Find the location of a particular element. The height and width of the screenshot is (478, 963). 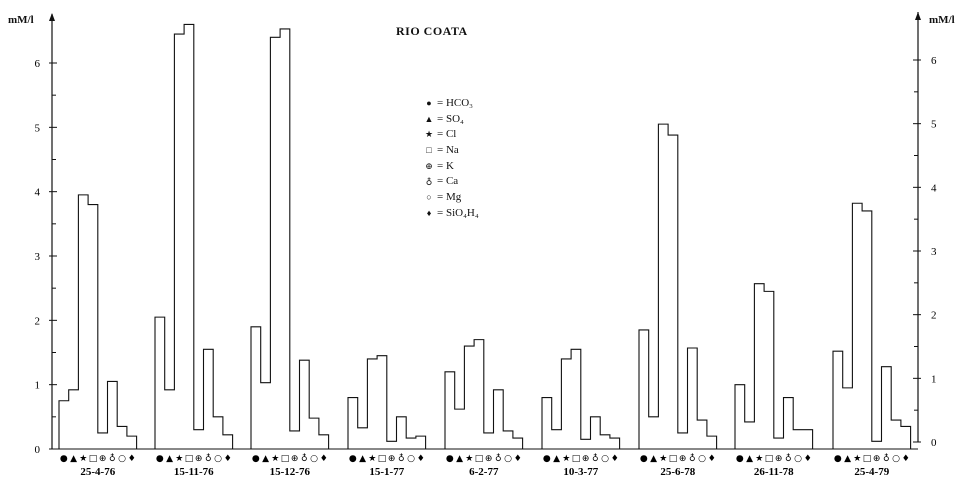

legend-label: = SiO₄H₄ is located at coordinates (458, 212).